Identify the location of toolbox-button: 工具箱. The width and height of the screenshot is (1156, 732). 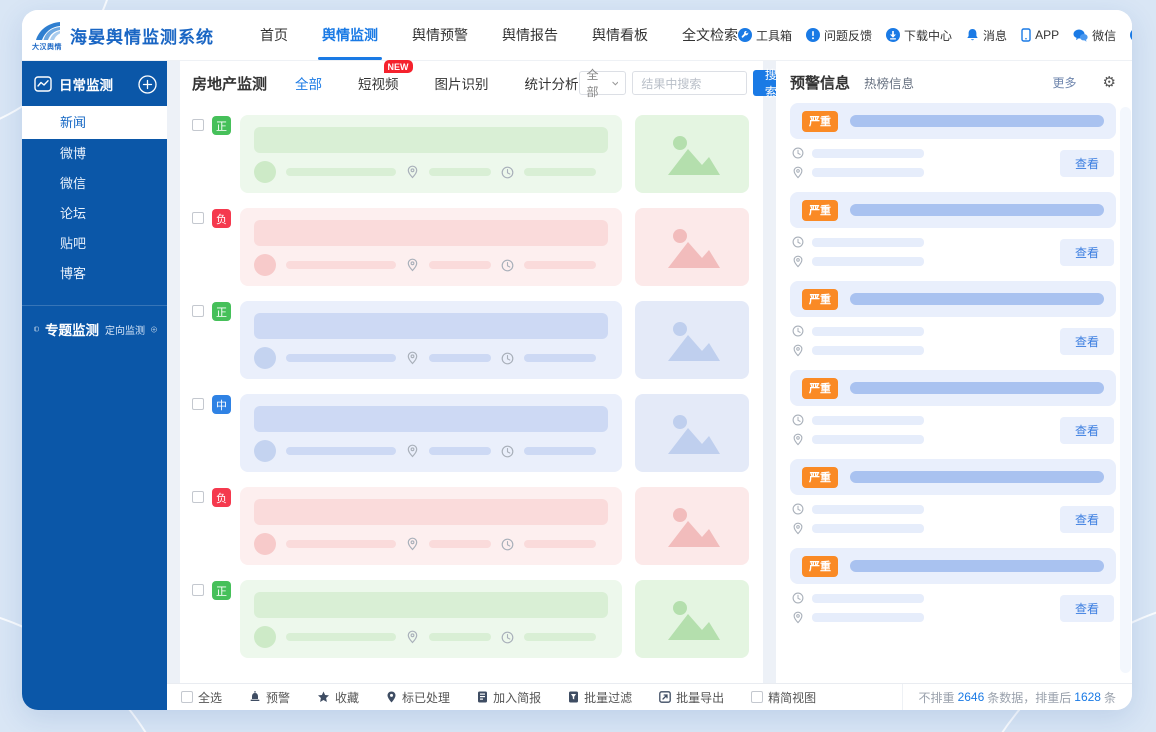
(765, 35).